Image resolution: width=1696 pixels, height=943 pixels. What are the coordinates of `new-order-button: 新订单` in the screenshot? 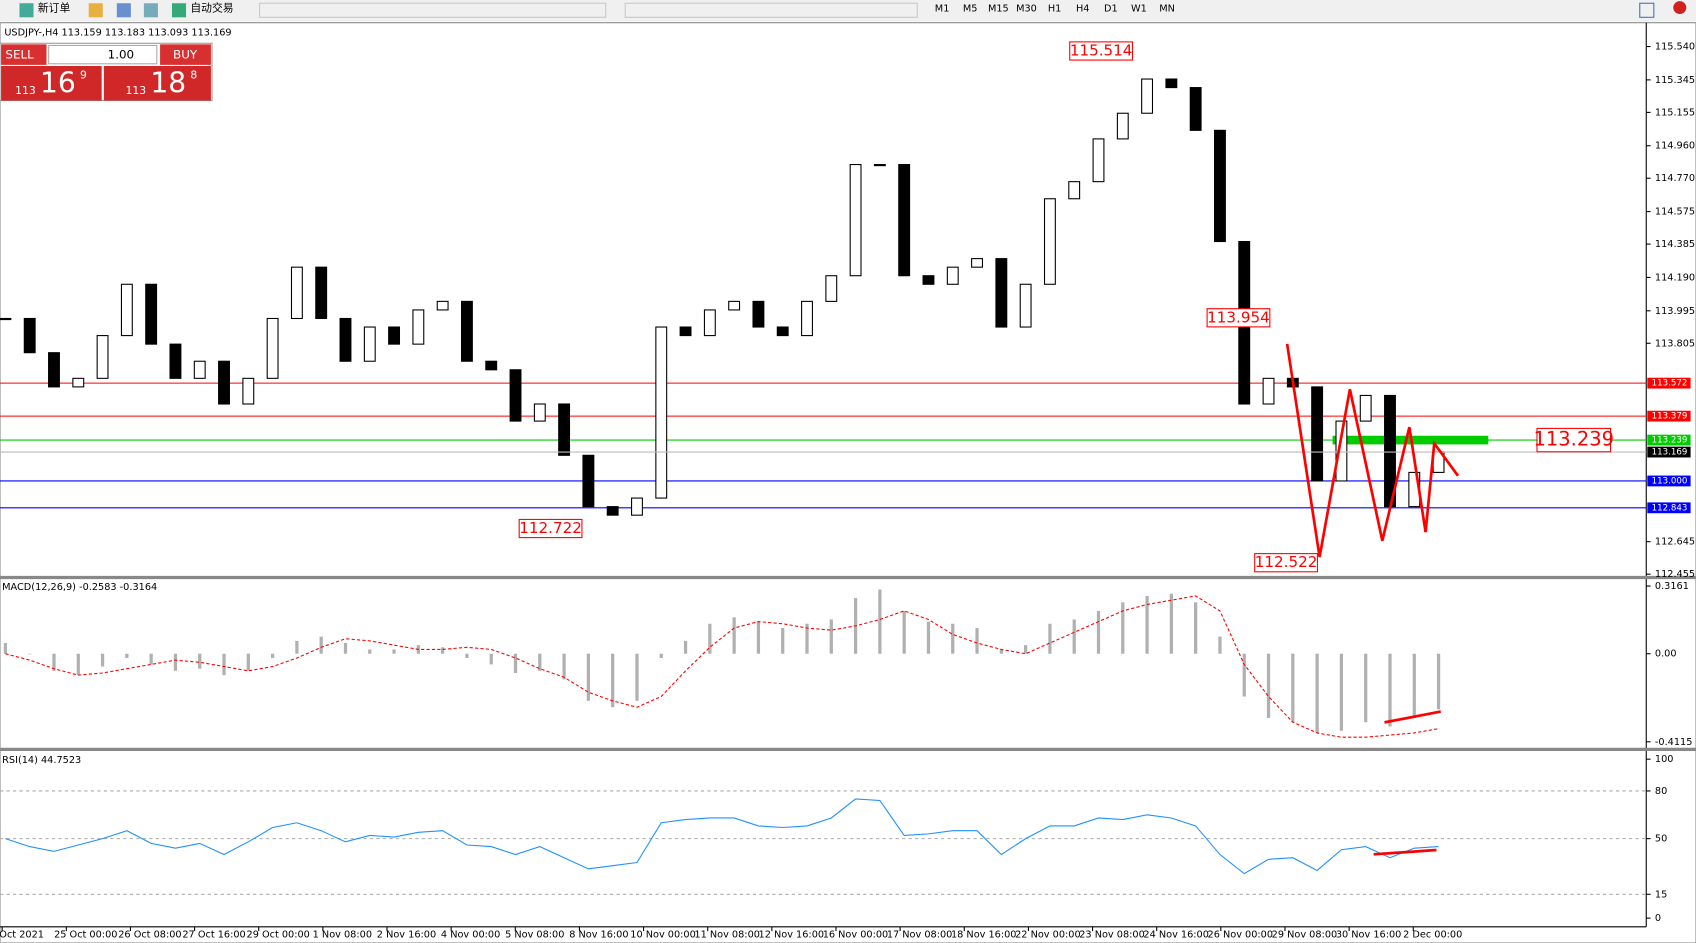 It's located at (54, 8).